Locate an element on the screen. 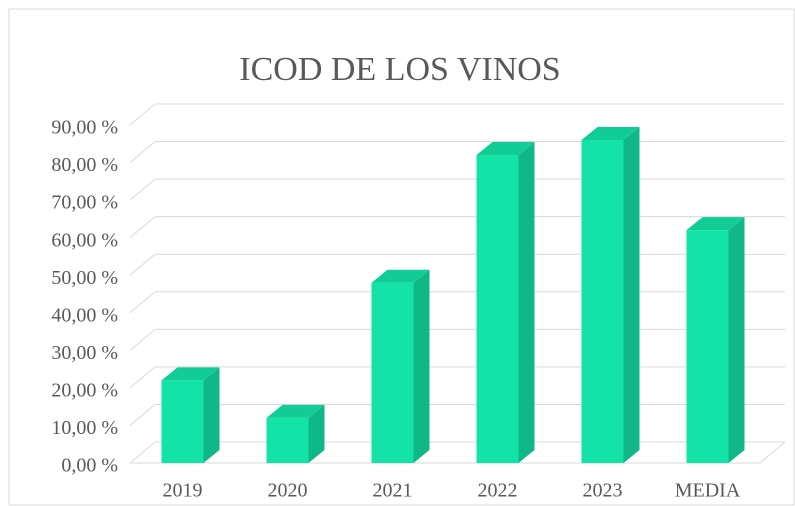 This screenshot has height=506, width=795. chart-title: ICOD DE LOS VINOS is located at coordinates (399, 69).